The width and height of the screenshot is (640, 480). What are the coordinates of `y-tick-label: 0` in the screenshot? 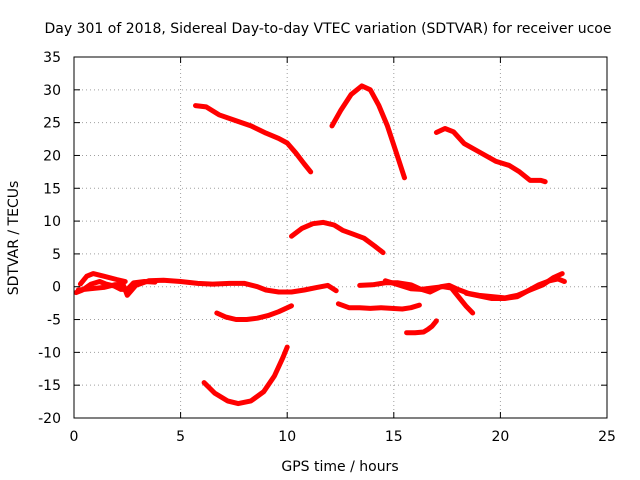 It's located at (56, 288).